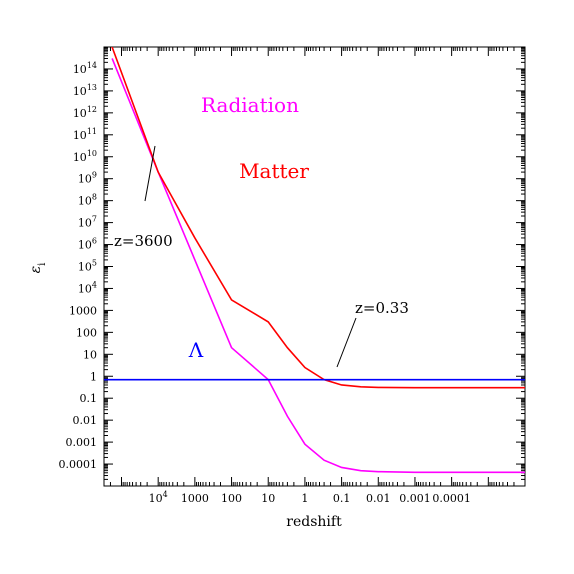 The width and height of the screenshot is (574, 574). I want to click on y-tick-label-exponent: 13, so click(92, 87).